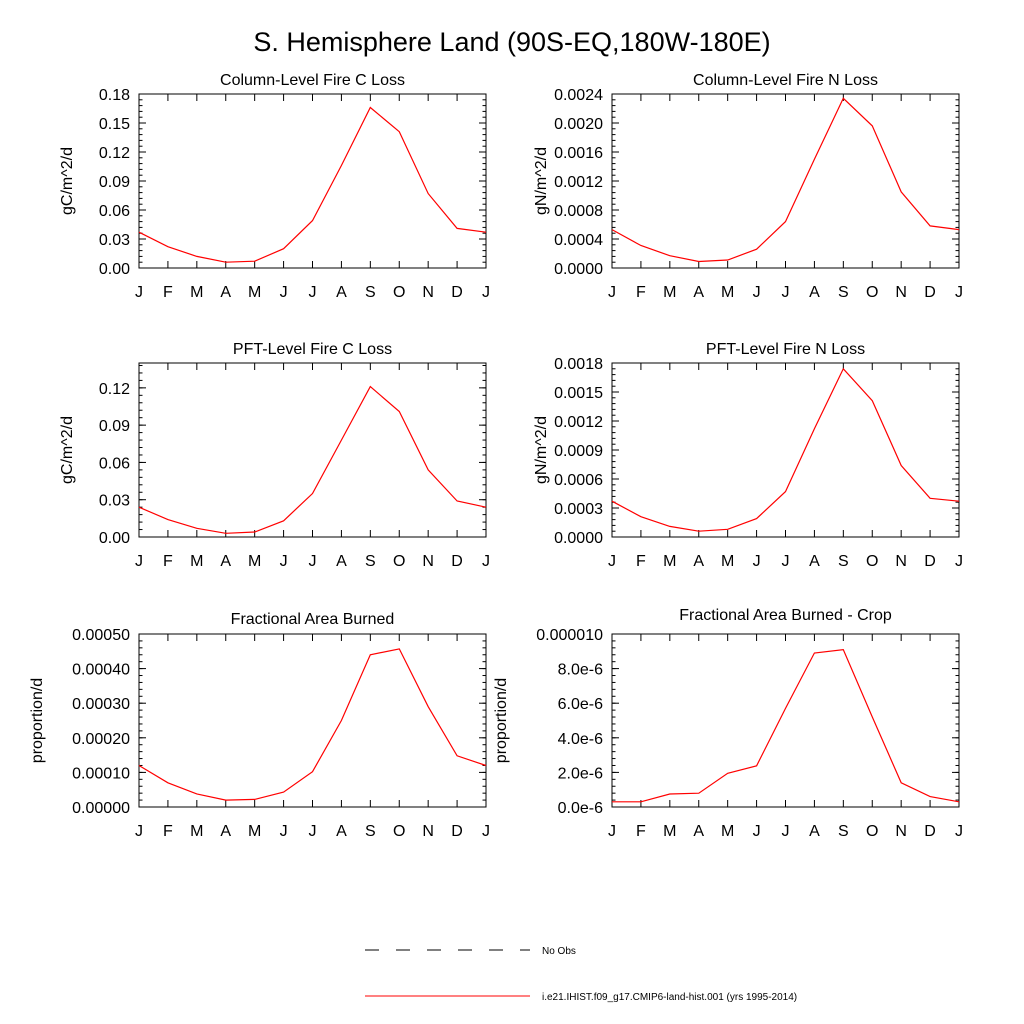 The image size is (1024, 1024). Describe the element at coordinates (578, 422) in the screenshot. I see `y-tick-label: 0.0012` at that location.